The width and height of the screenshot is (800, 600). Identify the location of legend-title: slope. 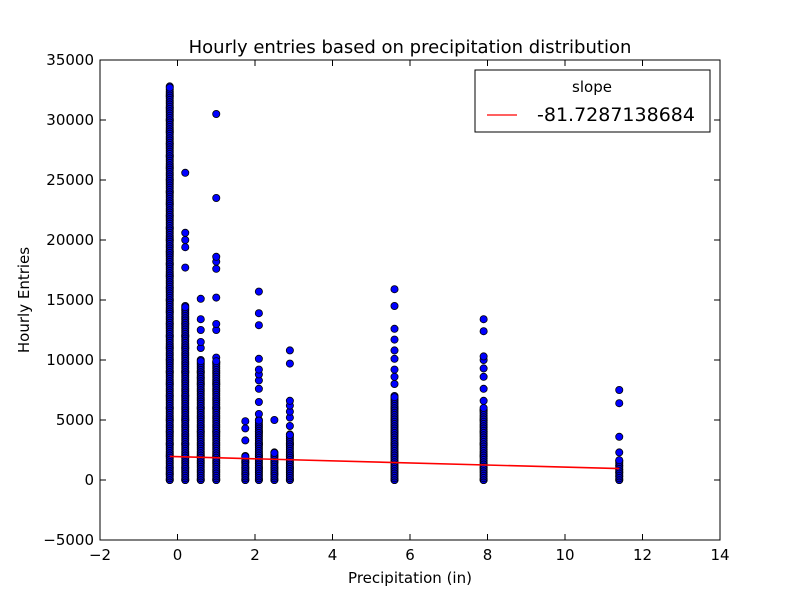
(592, 87).